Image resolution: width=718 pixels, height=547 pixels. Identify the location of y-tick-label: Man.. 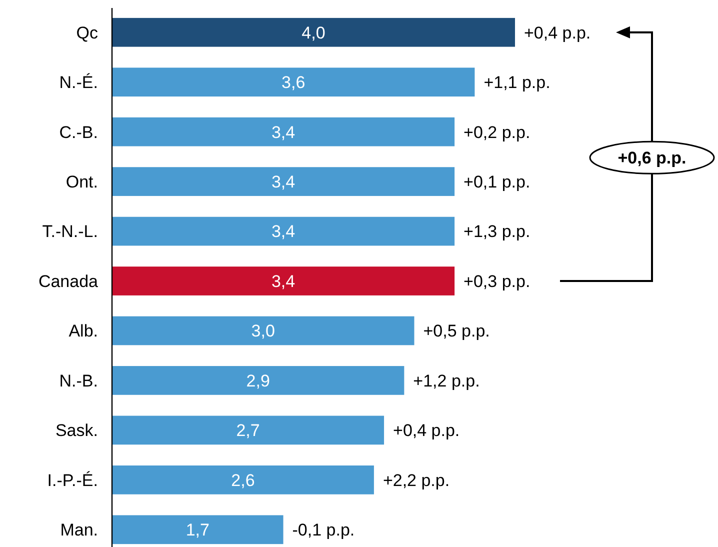
(79, 530).